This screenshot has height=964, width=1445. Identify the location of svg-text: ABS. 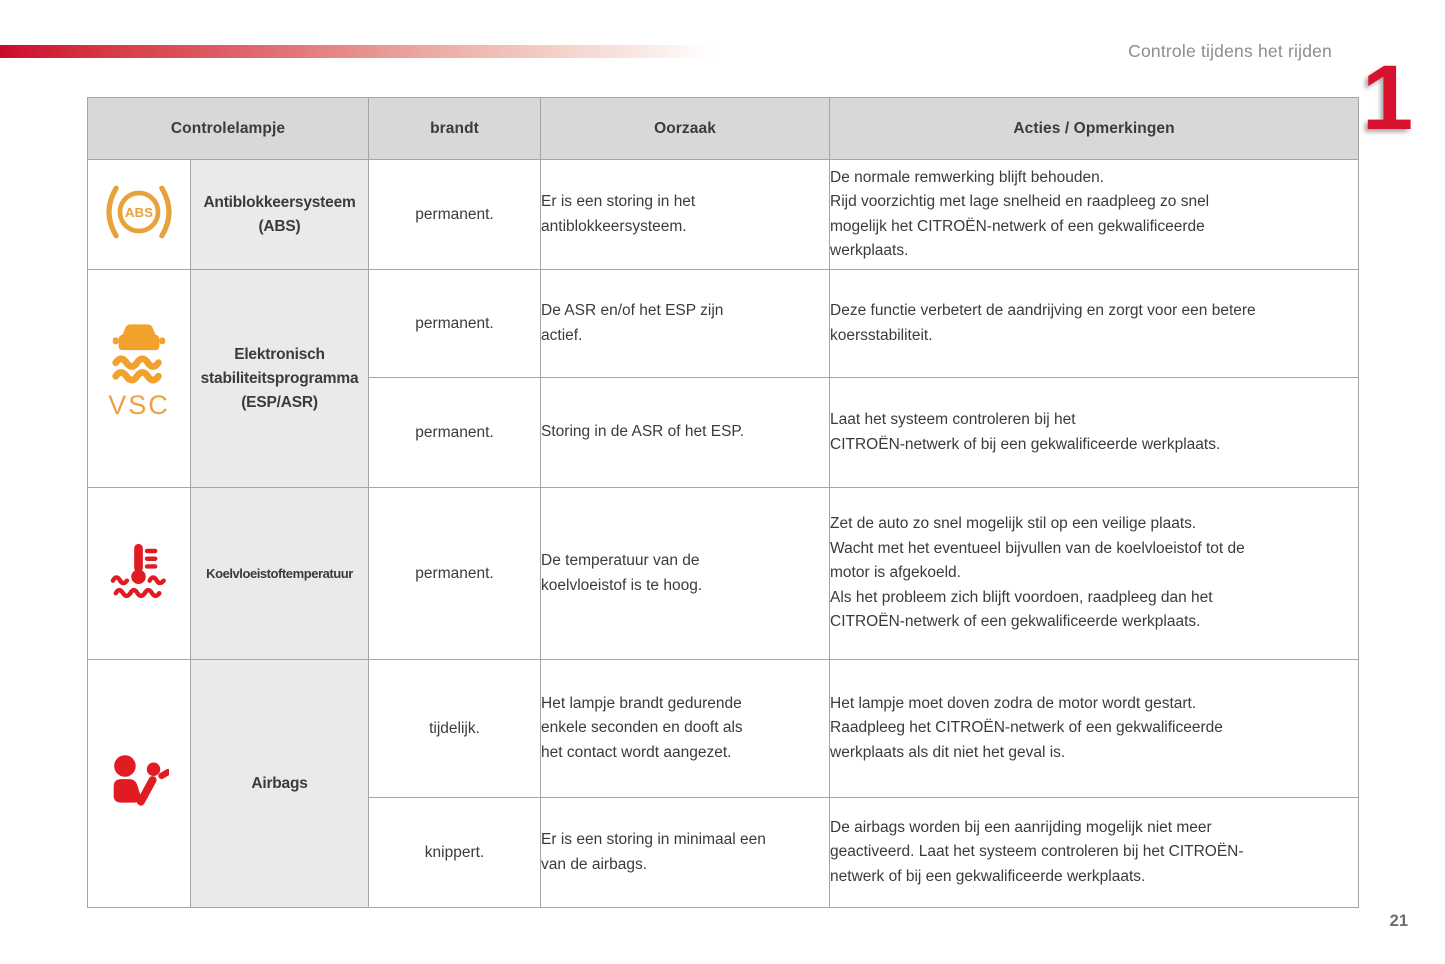
(139, 212).